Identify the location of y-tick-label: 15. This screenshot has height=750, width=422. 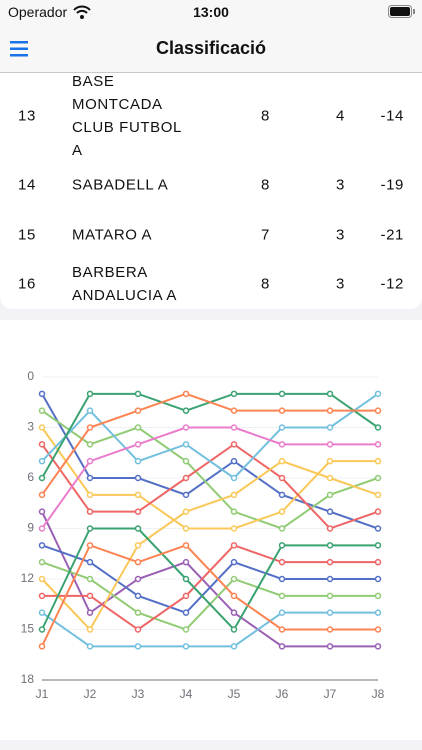
(28, 629).